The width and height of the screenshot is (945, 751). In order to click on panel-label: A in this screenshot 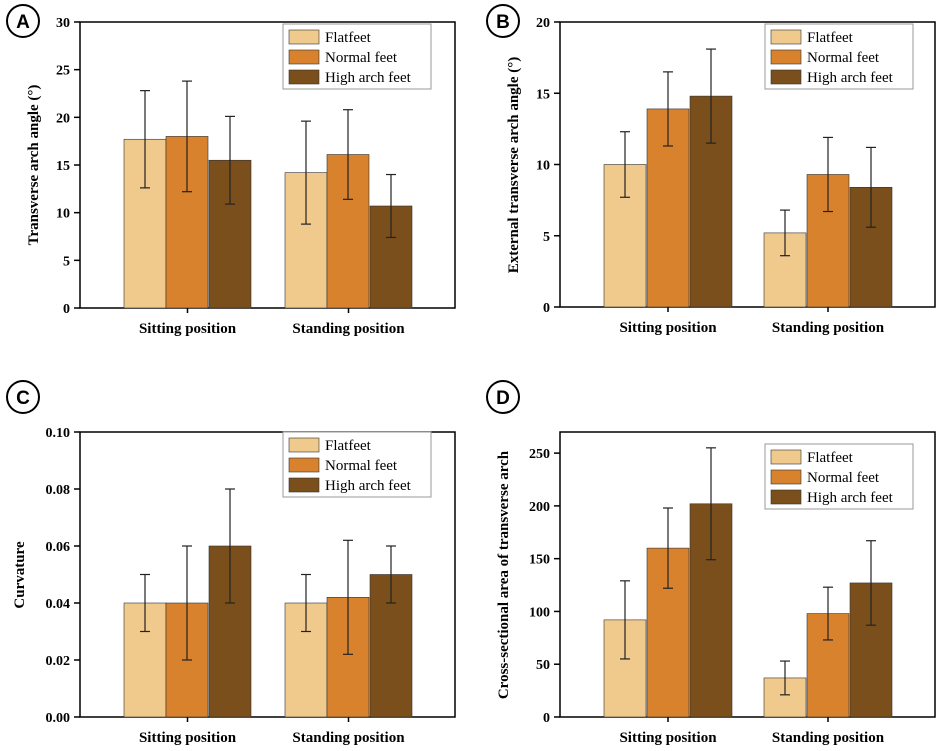, I will do `click(23, 22)`.